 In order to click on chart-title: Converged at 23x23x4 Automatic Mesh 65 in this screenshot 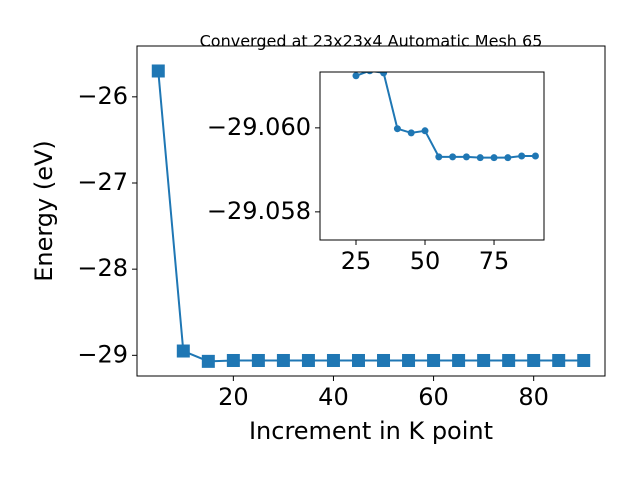, I will do `click(371, 41)`.